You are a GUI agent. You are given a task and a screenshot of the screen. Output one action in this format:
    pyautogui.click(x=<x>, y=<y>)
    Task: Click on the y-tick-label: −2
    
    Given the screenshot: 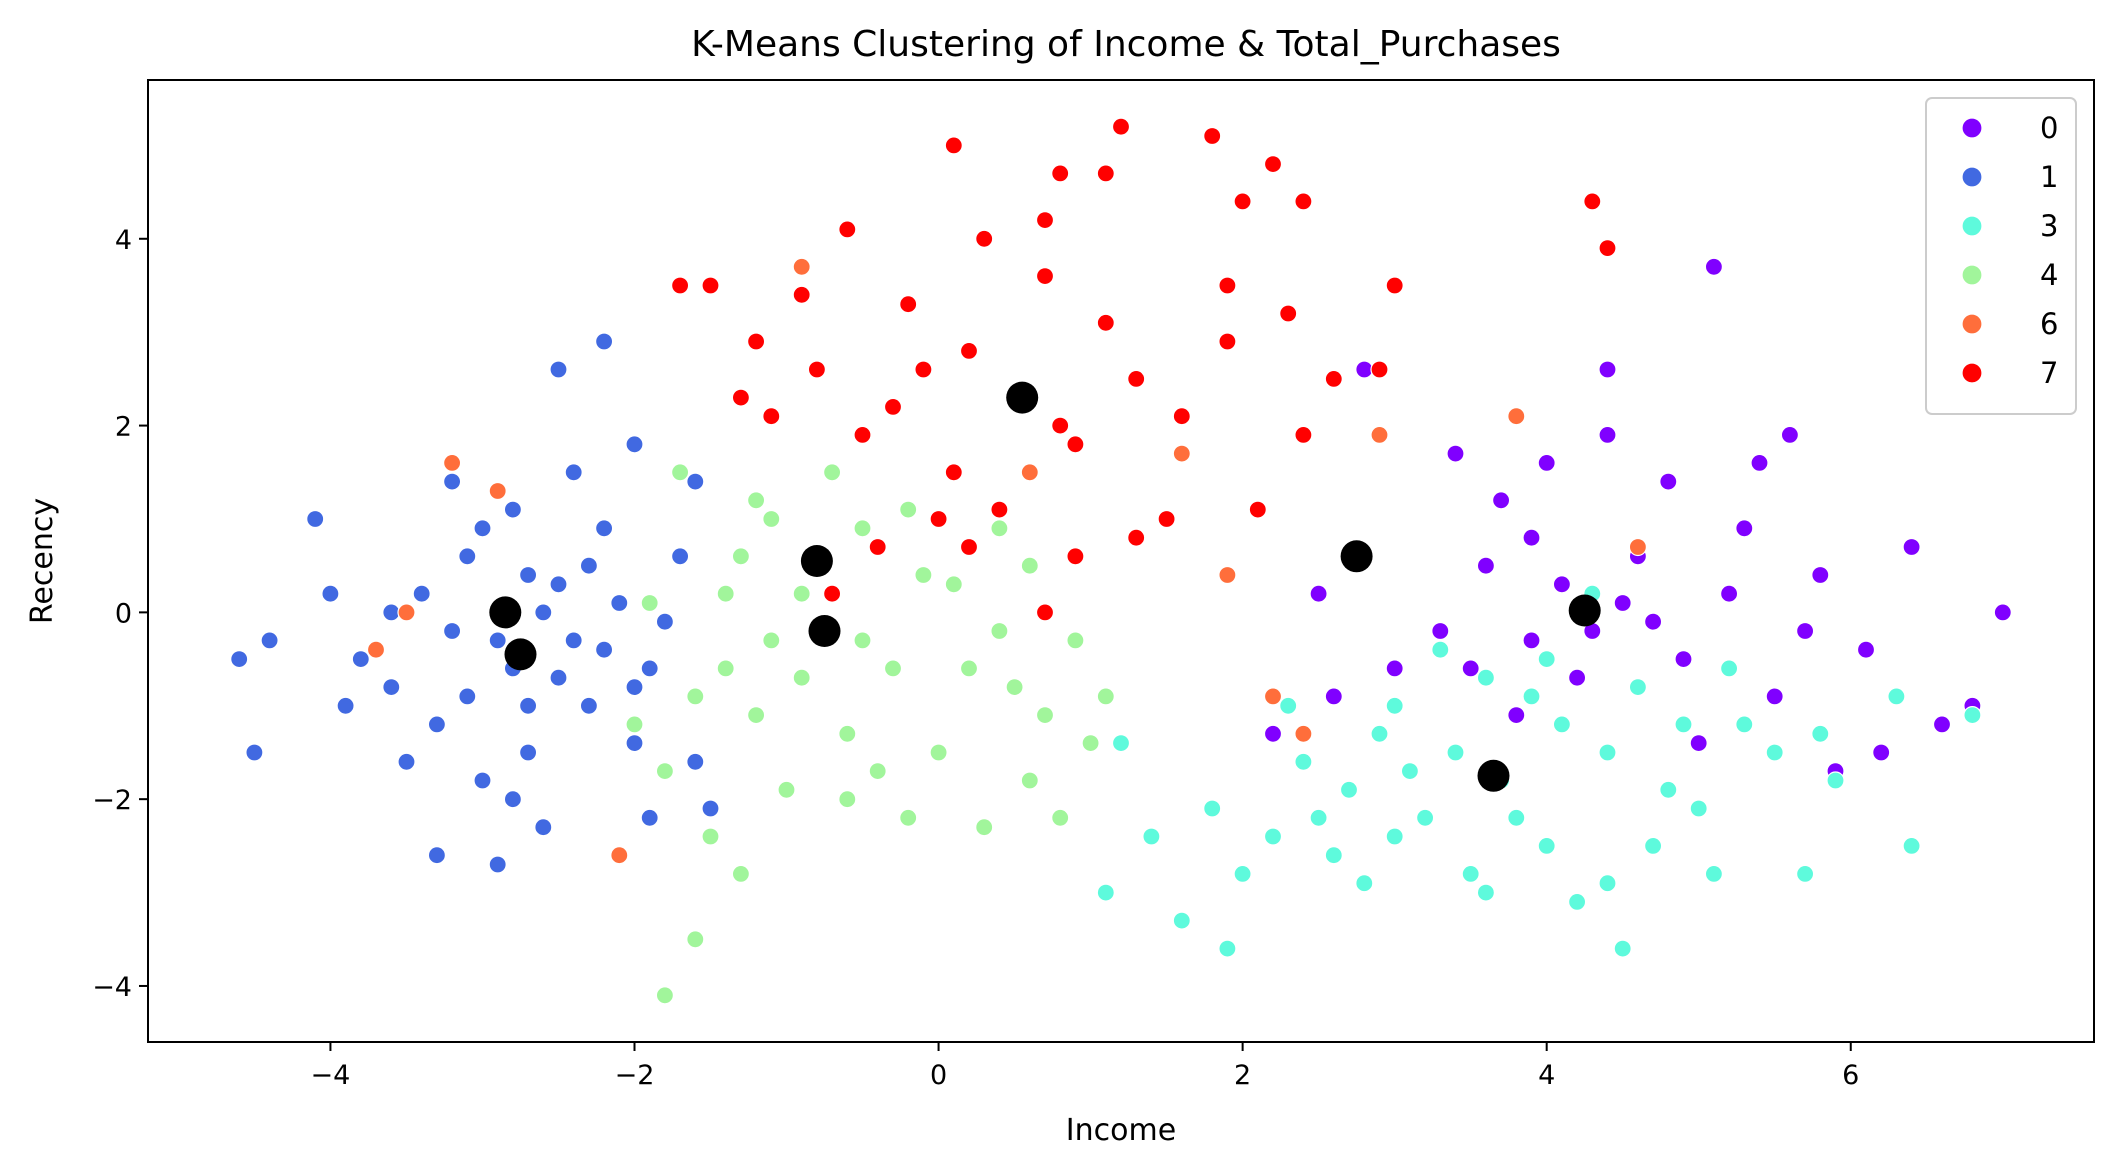 What is the action you would take?
    pyautogui.click(x=112, y=800)
    